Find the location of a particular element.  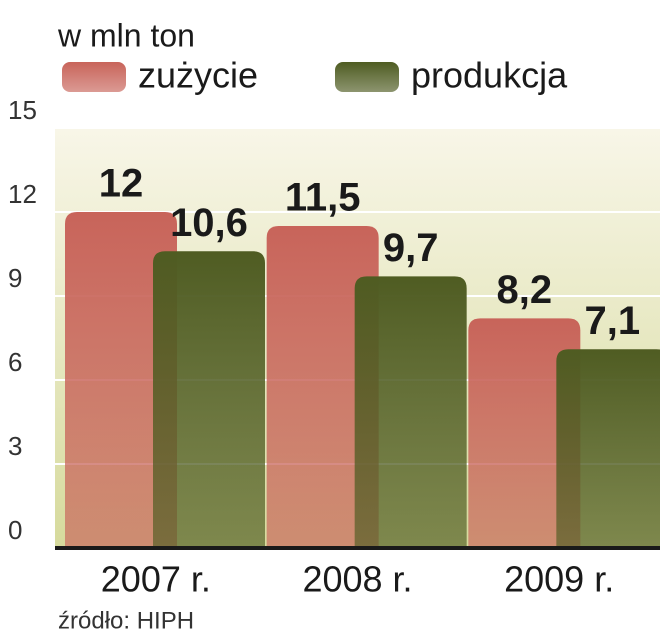

chart-title: w mln ton is located at coordinates (126, 35).